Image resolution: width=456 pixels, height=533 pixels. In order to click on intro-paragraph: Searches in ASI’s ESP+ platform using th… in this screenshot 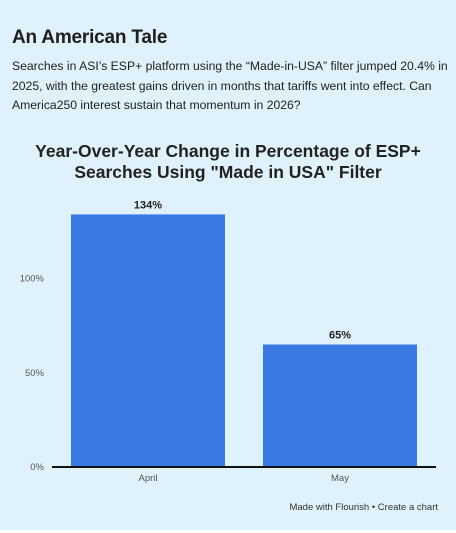, I will do `click(230, 85)`.